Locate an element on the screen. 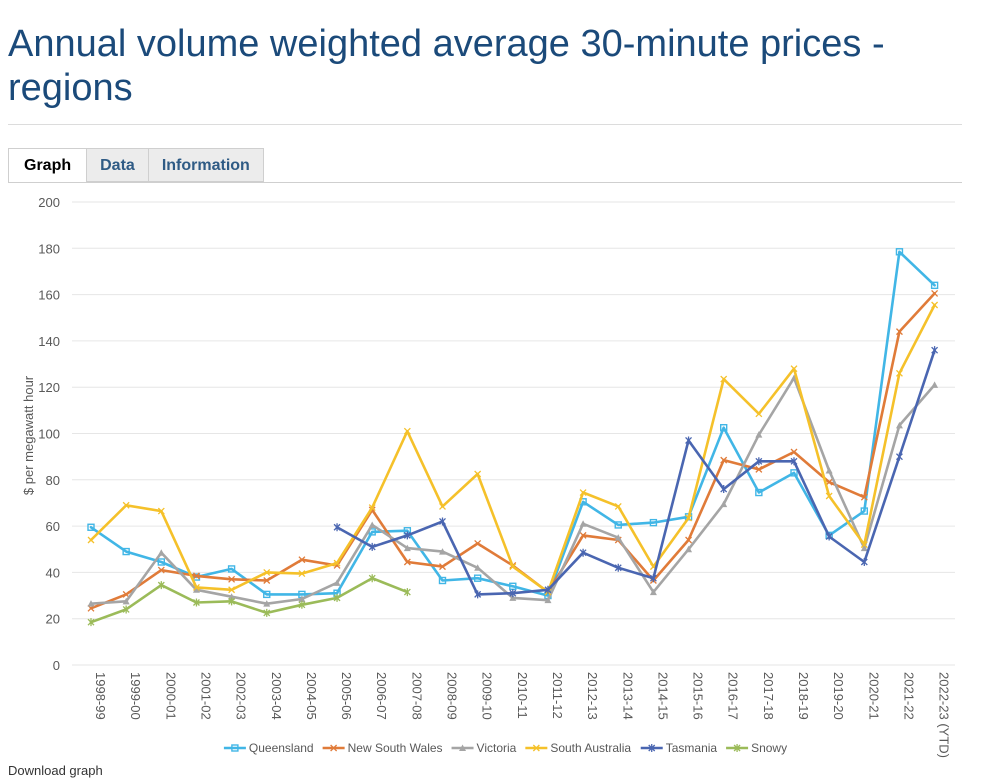 Image resolution: width=985 pixels, height=778 pixels. below-chart-text: Download graph is located at coordinates (55, 770).